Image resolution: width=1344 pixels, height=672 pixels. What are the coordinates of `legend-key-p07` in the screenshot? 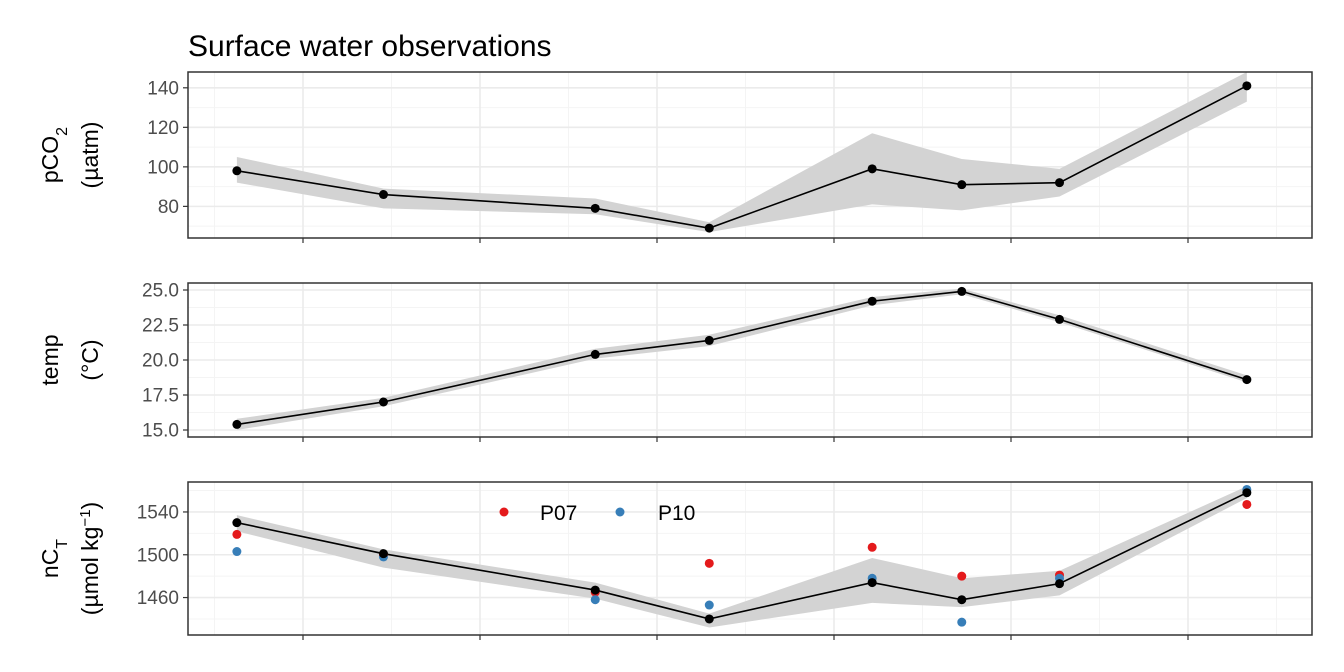 It's located at (504, 512).